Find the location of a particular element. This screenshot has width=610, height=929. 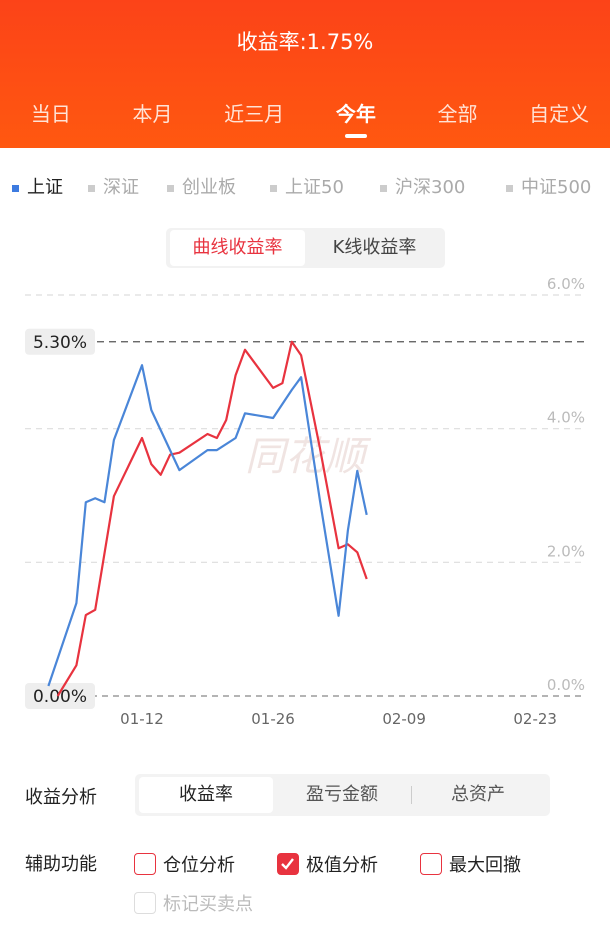

index-item: 创业板 is located at coordinates (201, 186).